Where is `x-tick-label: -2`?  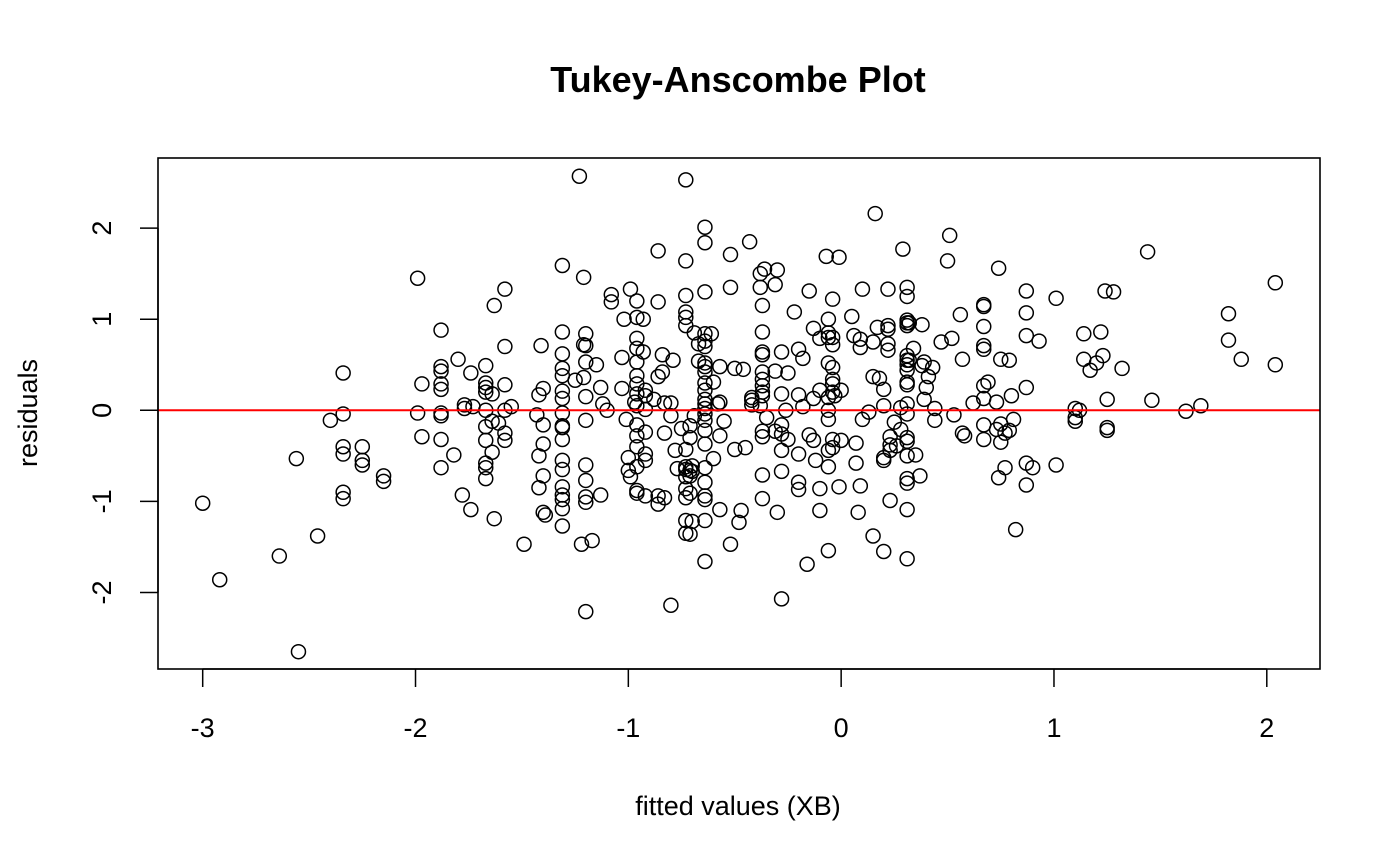
x-tick-label: -2 is located at coordinates (416, 728).